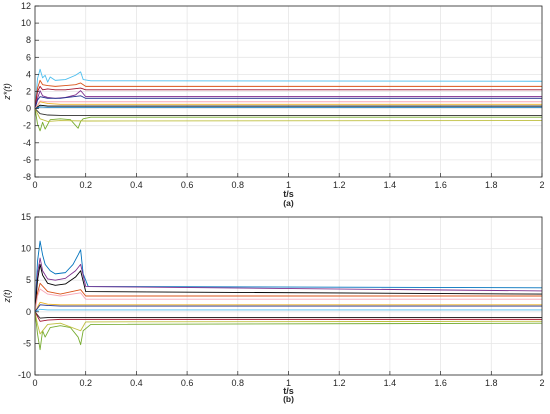 The height and width of the screenshot is (414, 550). What do you see at coordinates (27, 126) in the screenshot?
I see `y-tick-label: -2` at bounding box center [27, 126].